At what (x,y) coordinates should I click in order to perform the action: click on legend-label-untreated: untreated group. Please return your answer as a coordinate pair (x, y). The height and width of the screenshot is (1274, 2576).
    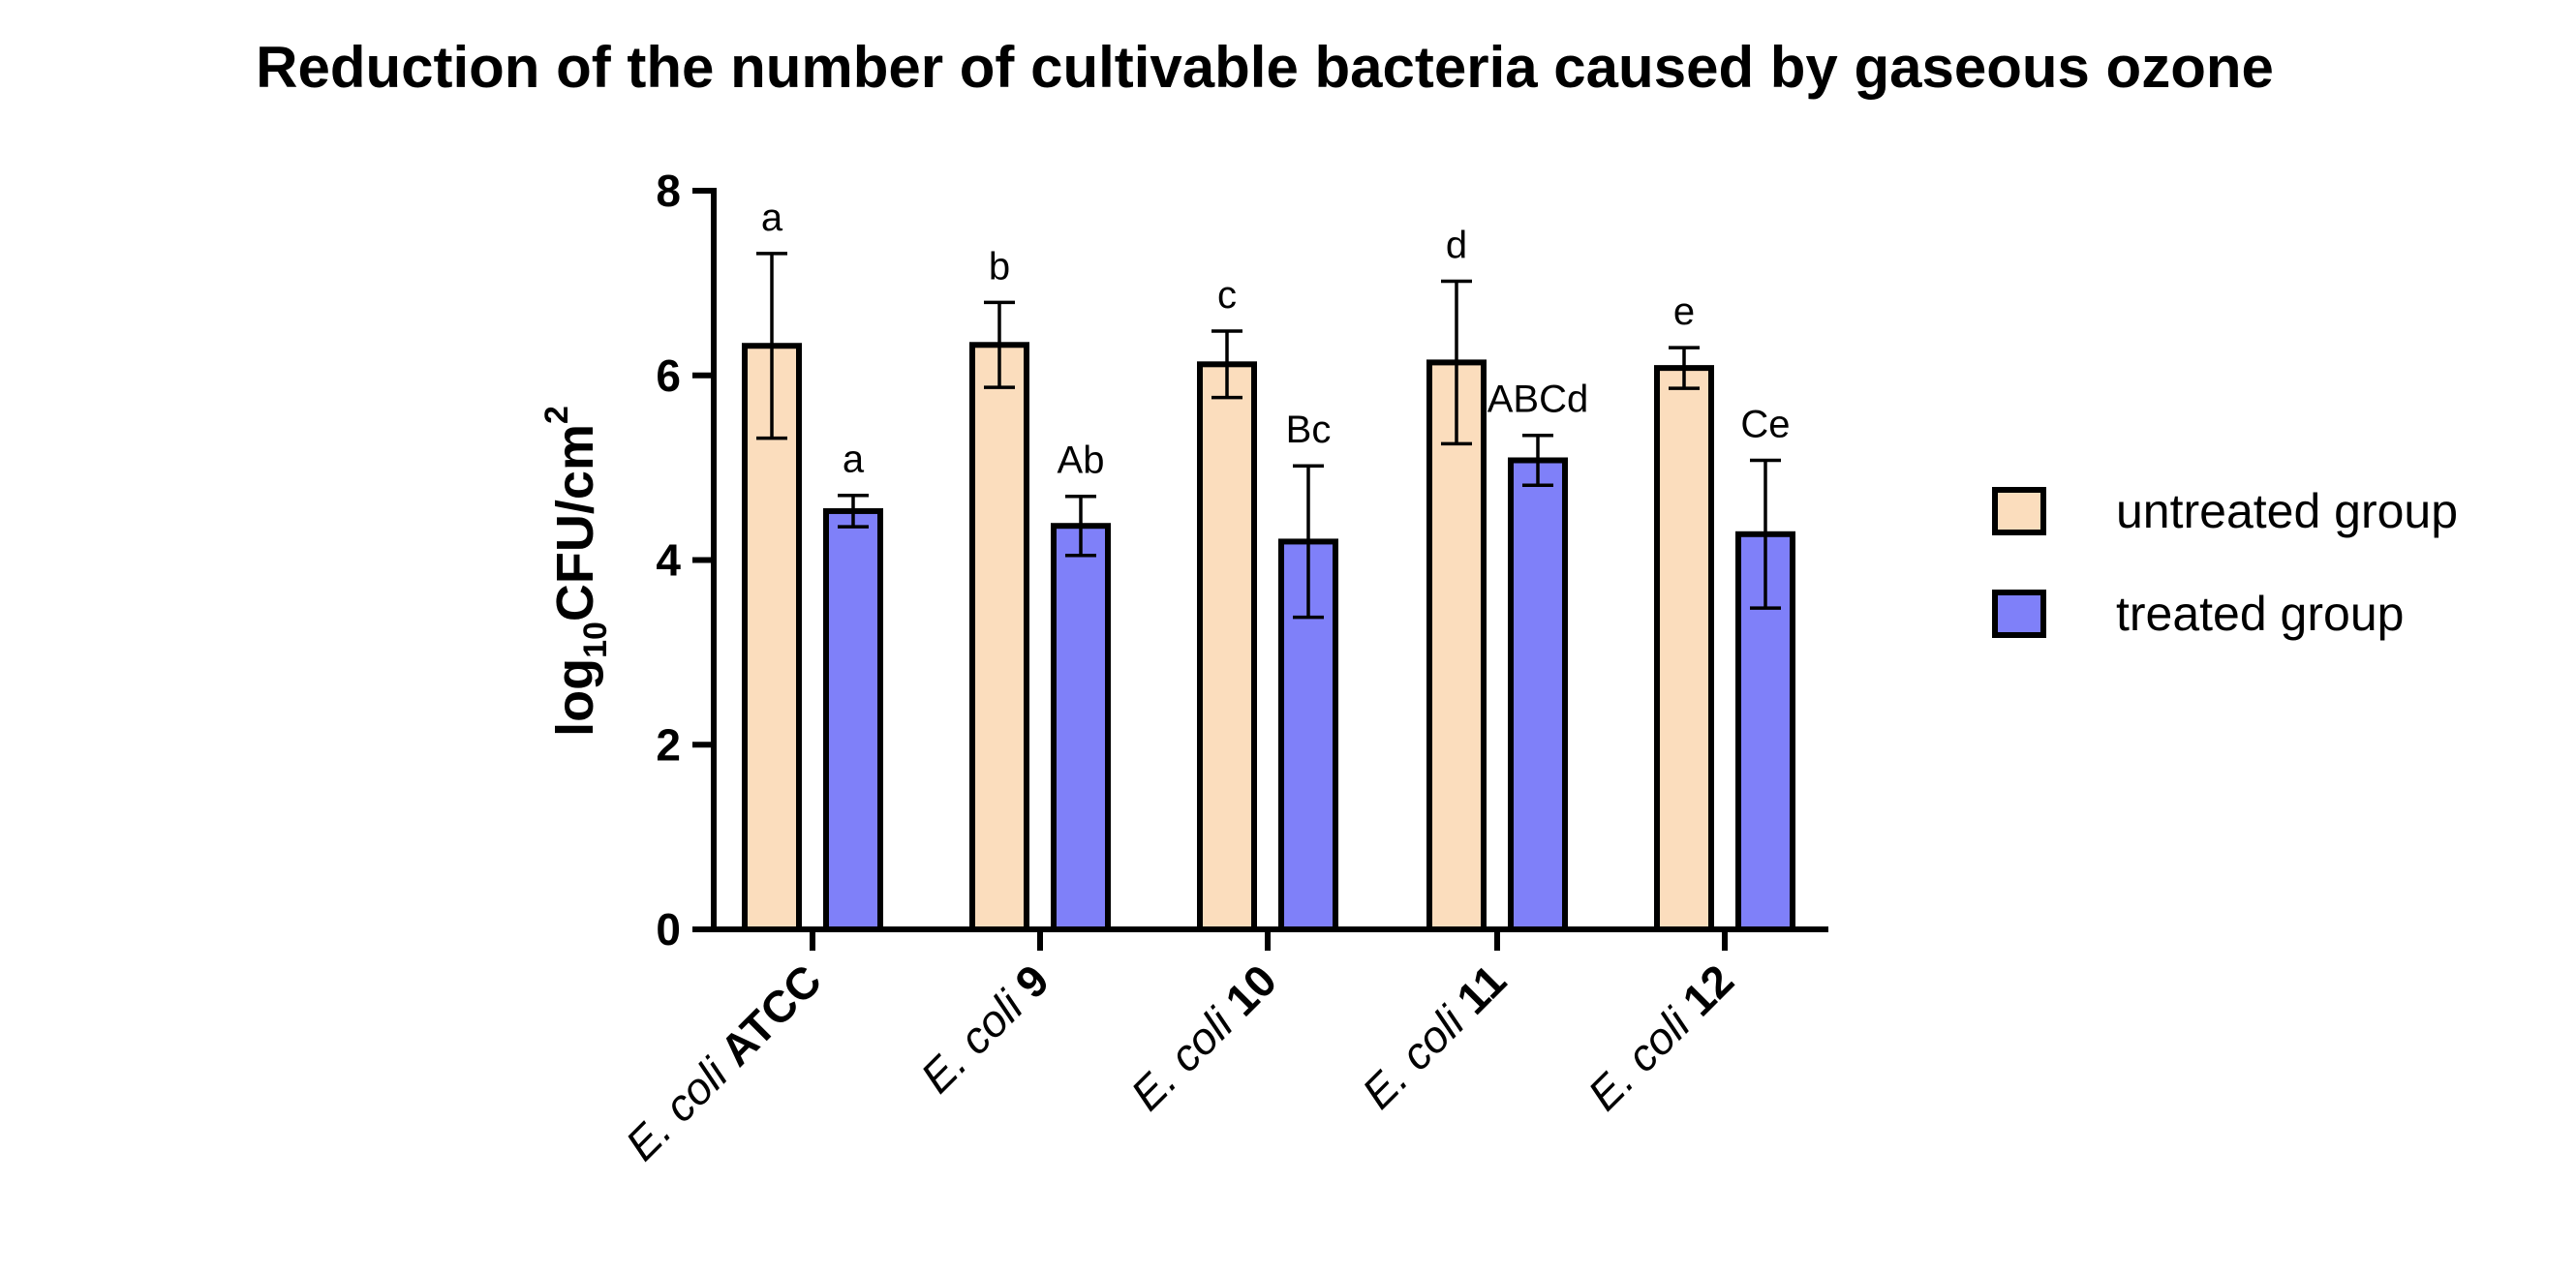
    Looking at the image, I should click on (2287, 511).